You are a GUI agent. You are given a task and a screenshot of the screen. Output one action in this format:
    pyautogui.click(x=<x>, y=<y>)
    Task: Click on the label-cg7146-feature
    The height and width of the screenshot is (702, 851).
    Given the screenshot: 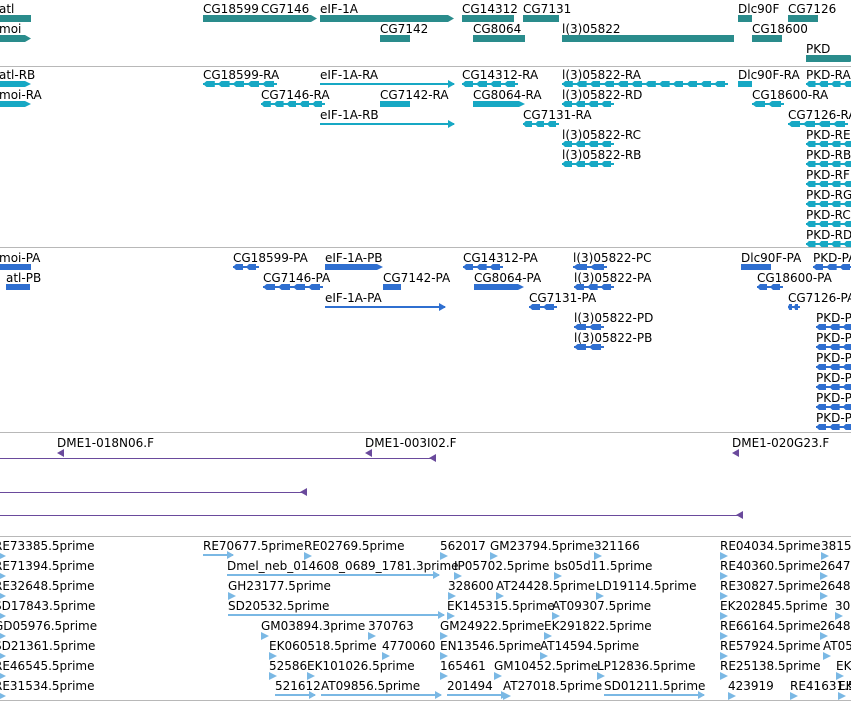 What is the action you would take?
    pyautogui.click(x=289, y=18)
    